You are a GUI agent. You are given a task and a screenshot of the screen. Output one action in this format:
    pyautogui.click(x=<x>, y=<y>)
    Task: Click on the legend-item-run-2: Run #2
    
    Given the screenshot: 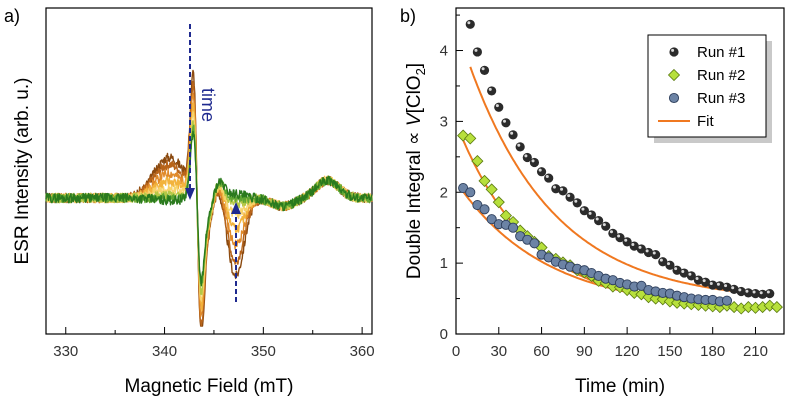 What is the action you would take?
    pyautogui.click(x=706, y=75)
    